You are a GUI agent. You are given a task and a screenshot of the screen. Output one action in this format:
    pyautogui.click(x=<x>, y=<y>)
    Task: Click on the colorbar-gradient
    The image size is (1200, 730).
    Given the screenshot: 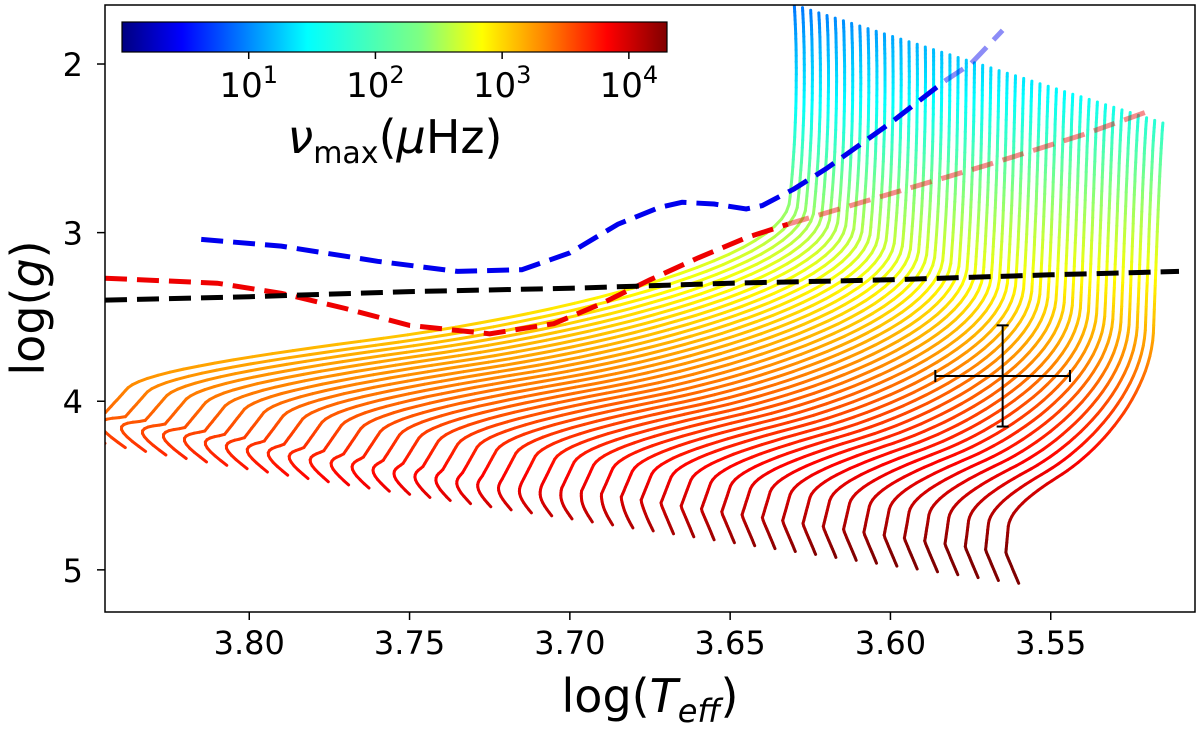 What is the action you would take?
    pyautogui.click(x=394, y=37)
    